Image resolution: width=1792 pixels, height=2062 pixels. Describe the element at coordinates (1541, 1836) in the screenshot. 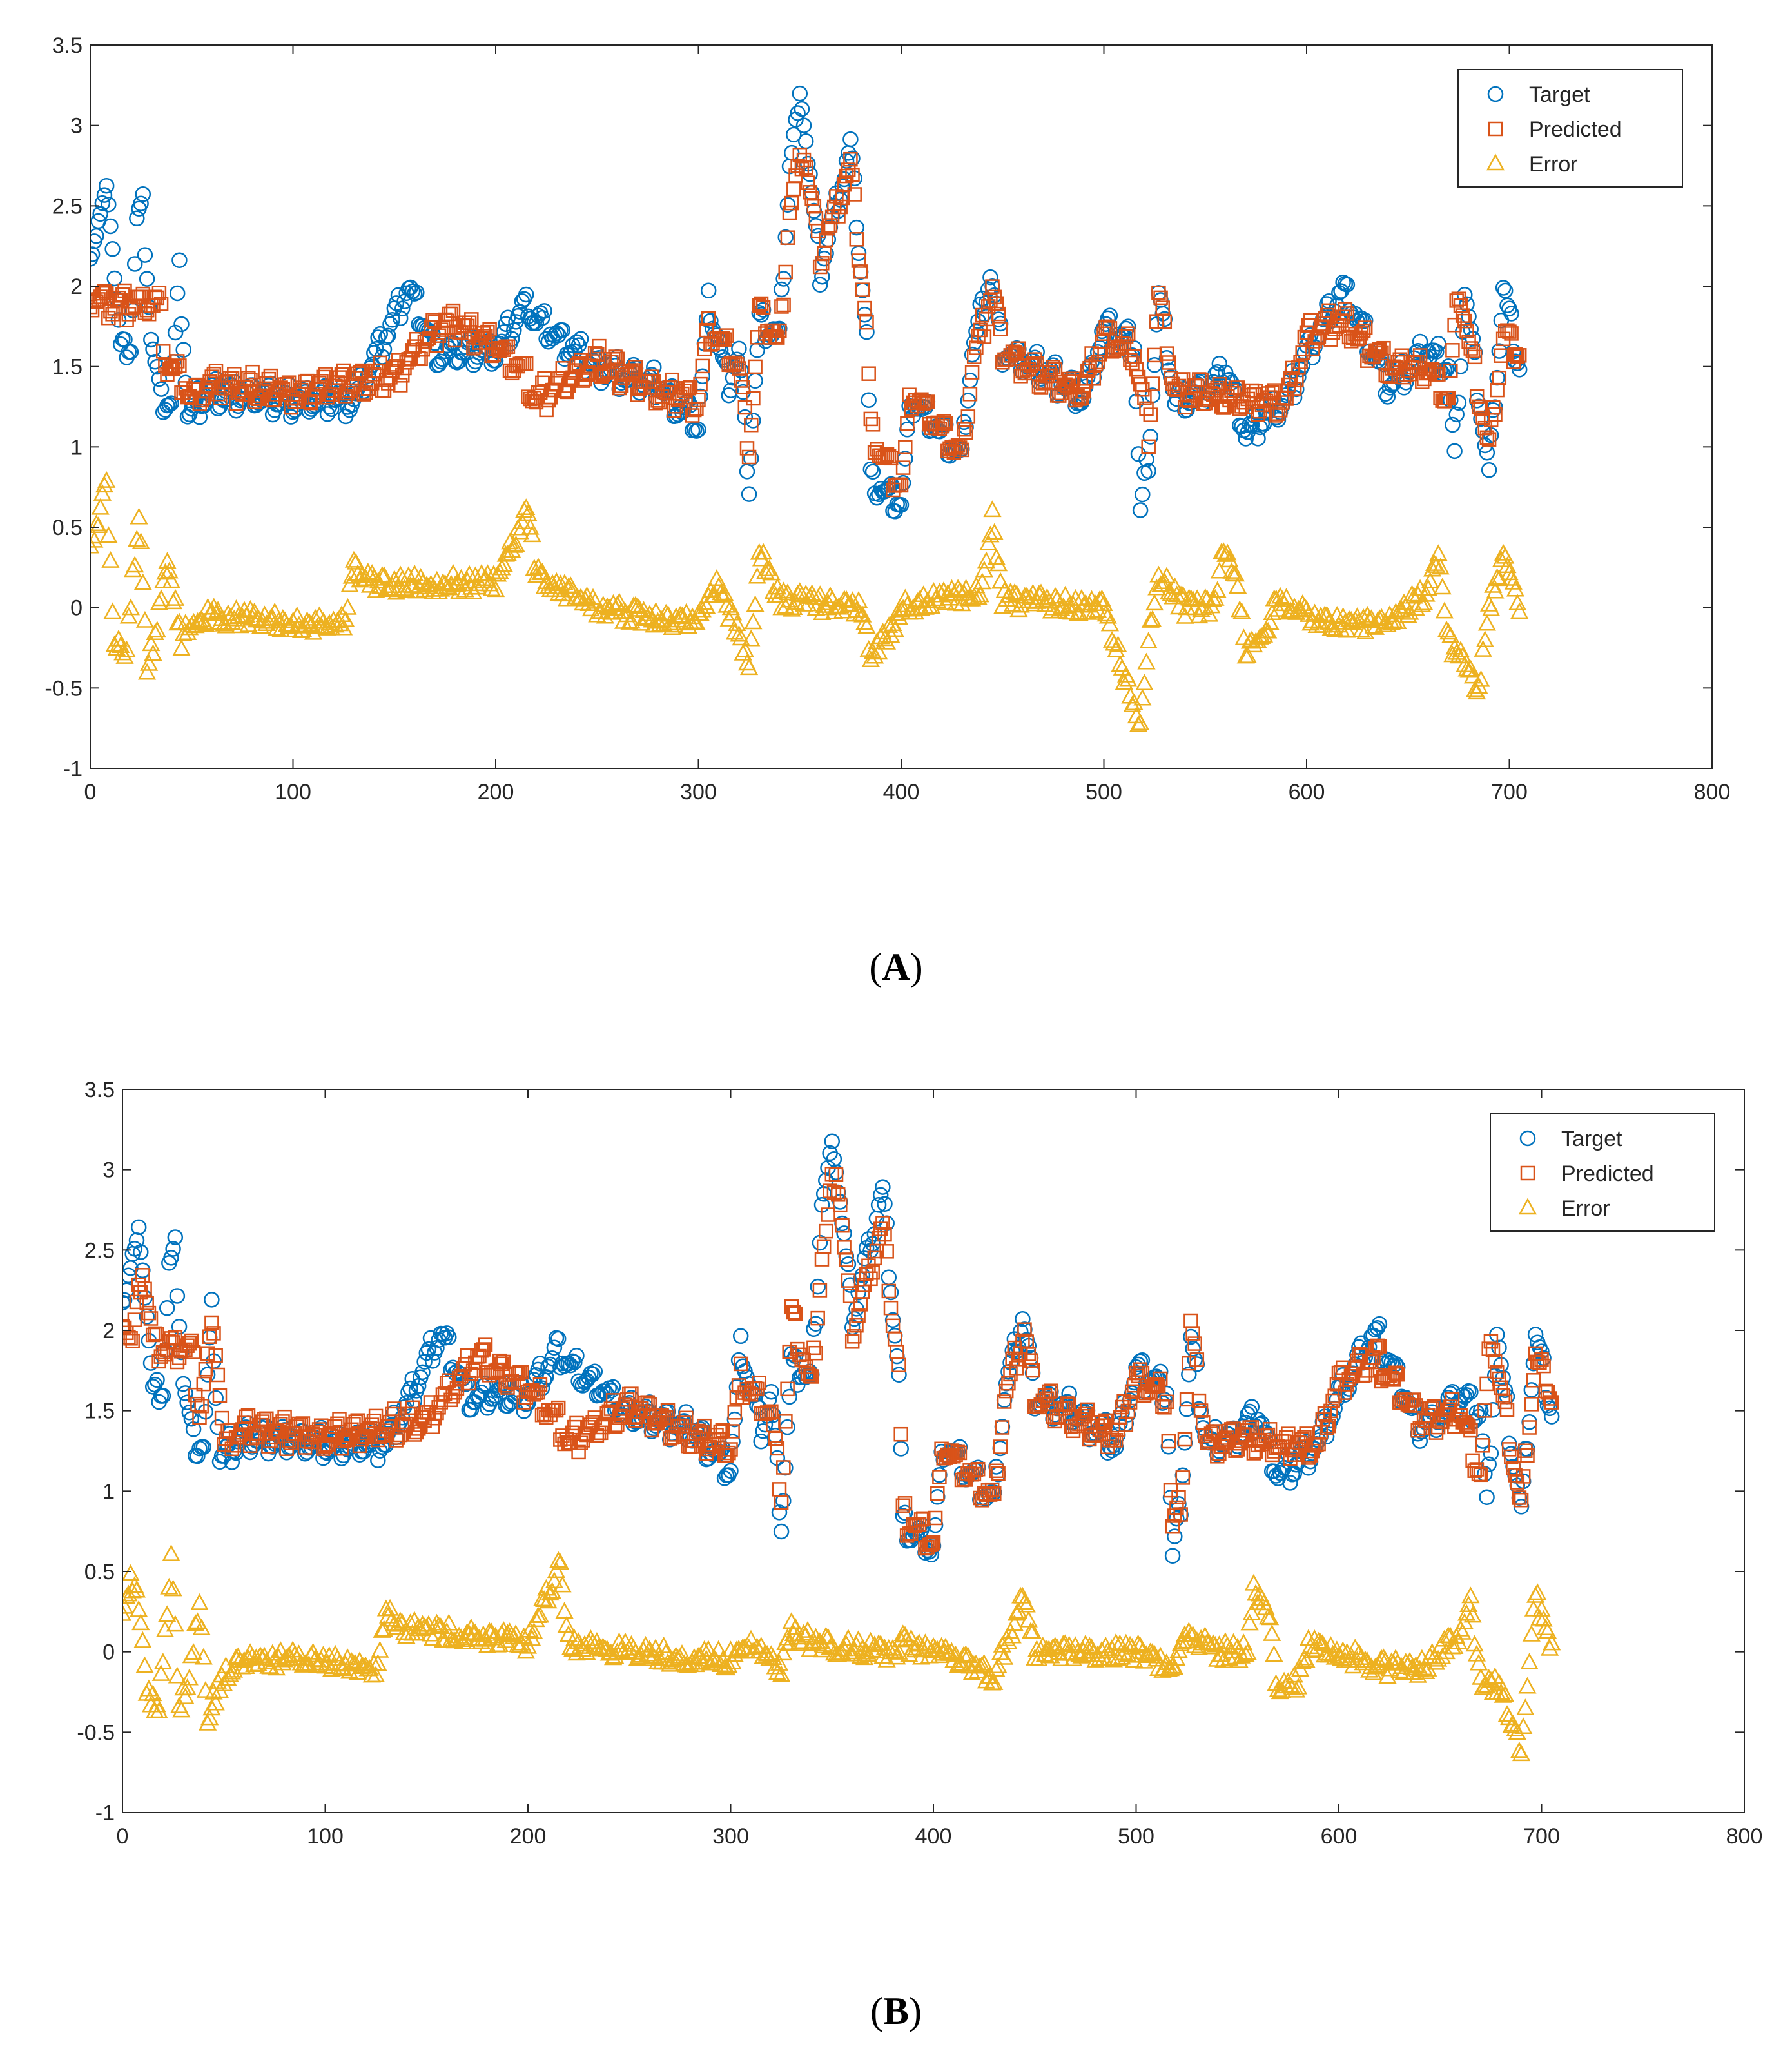

I see `x-tick-label: 700` at that location.